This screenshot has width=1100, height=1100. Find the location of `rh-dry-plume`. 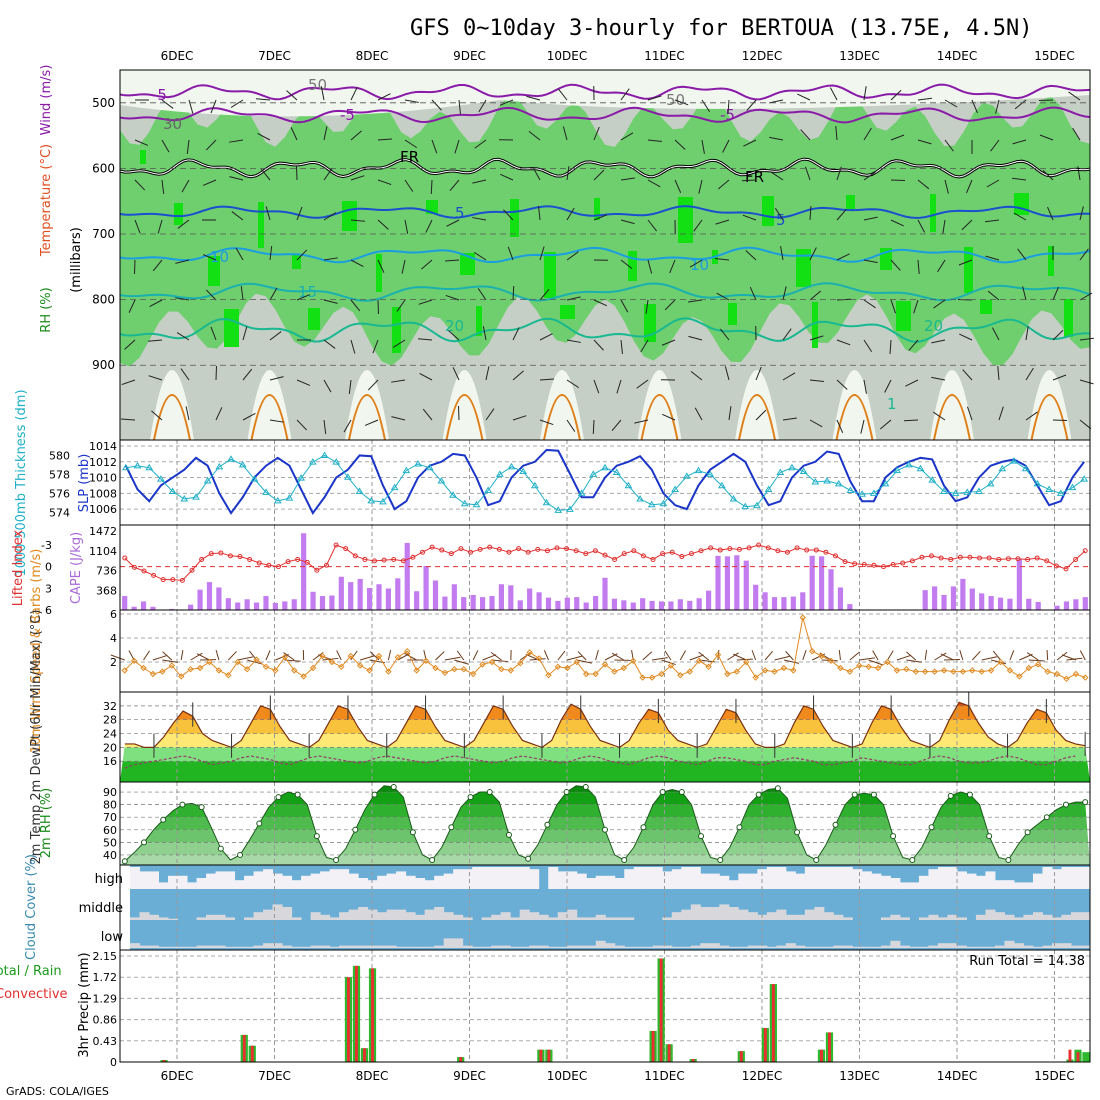

rh-dry-plume is located at coordinates (952, 405).